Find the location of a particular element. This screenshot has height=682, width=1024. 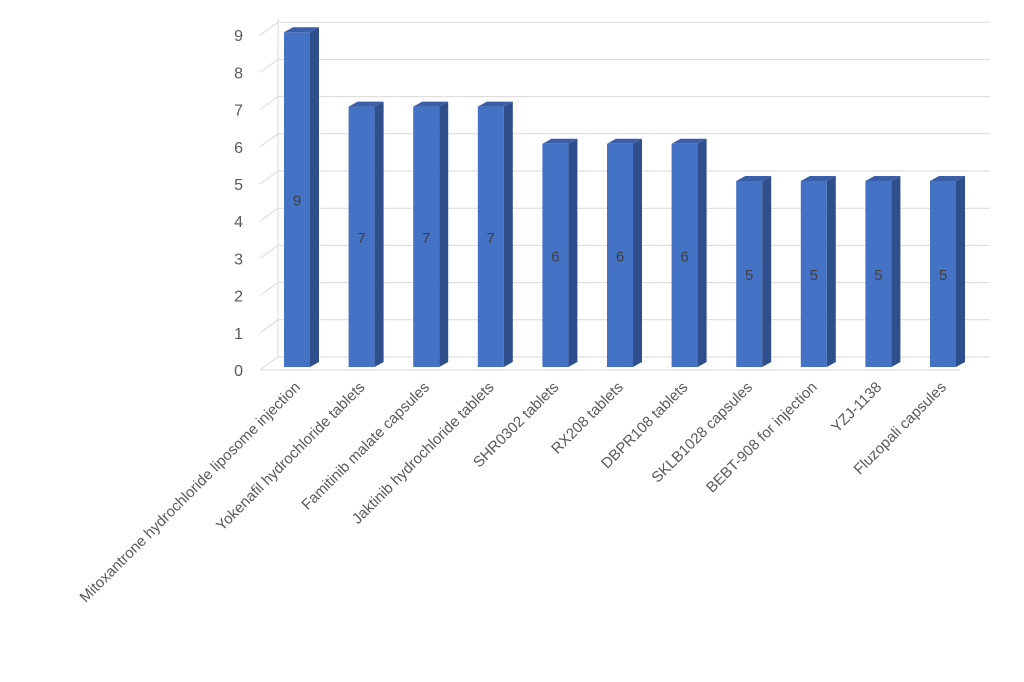

y-tick-label: 0 is located at coordinates (238, 371).